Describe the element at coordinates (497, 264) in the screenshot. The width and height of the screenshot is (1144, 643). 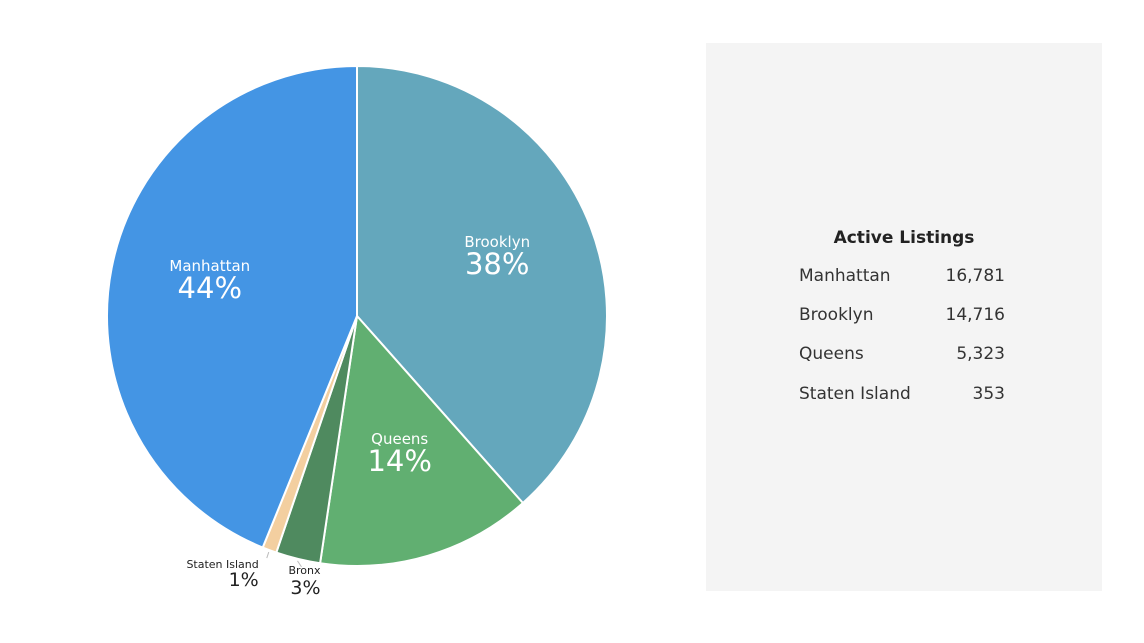
I see `slice-percent-brooklyn: 38%` at that location.